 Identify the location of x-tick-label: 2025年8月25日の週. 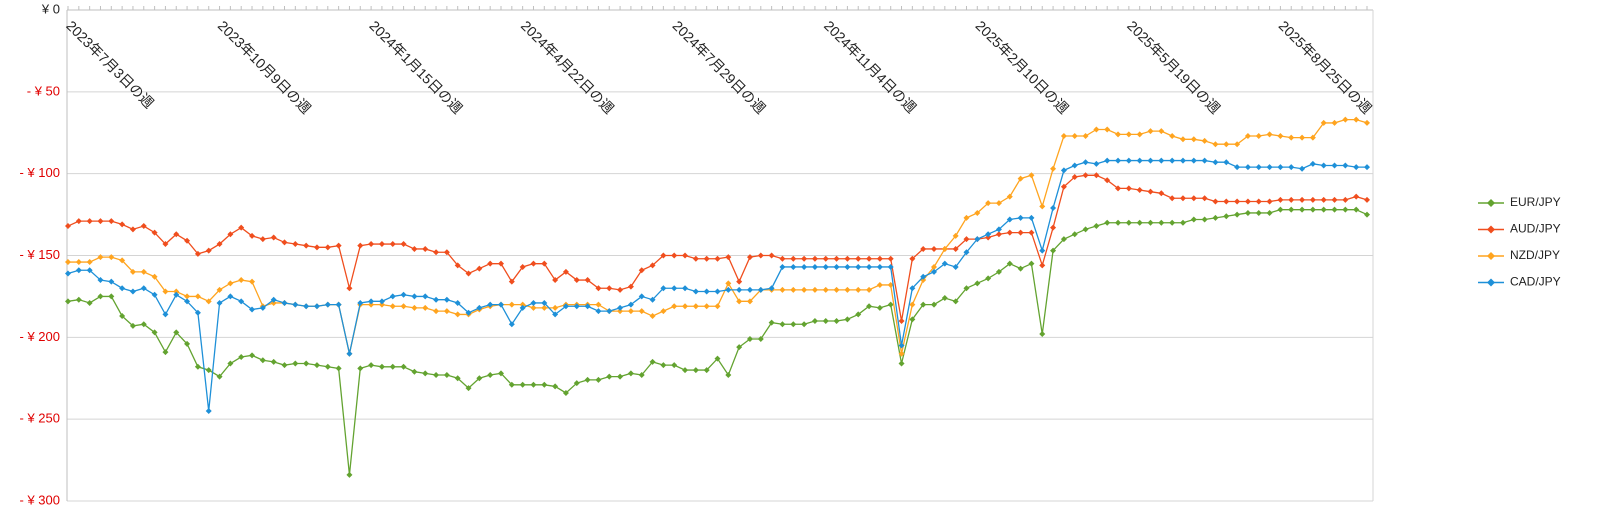
(1325, 66).